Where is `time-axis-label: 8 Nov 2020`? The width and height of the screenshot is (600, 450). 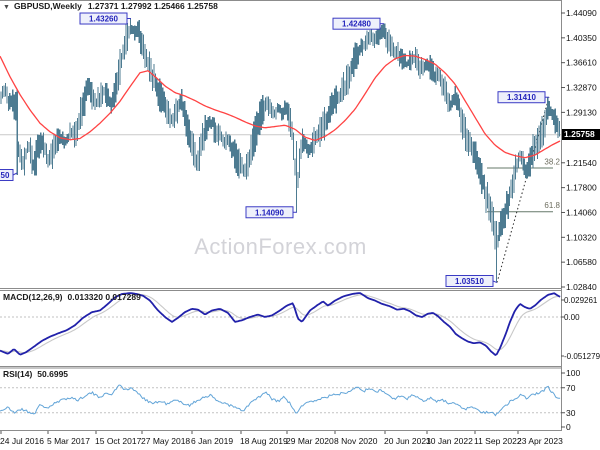
time-axis-label: 8 Nov 2020 is located at coordinates (356, 441).